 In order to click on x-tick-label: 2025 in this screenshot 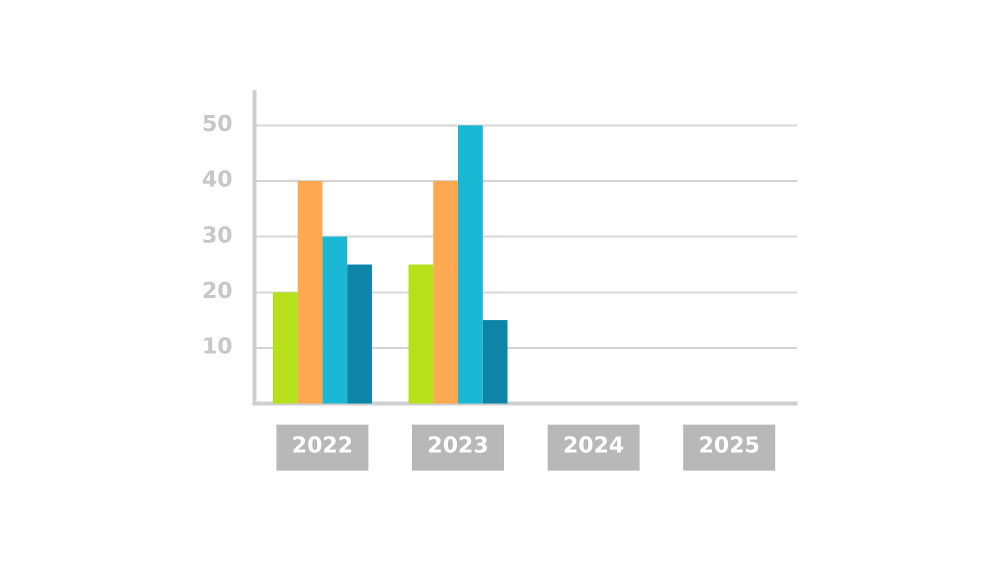, I will do `click(729, 446)`.